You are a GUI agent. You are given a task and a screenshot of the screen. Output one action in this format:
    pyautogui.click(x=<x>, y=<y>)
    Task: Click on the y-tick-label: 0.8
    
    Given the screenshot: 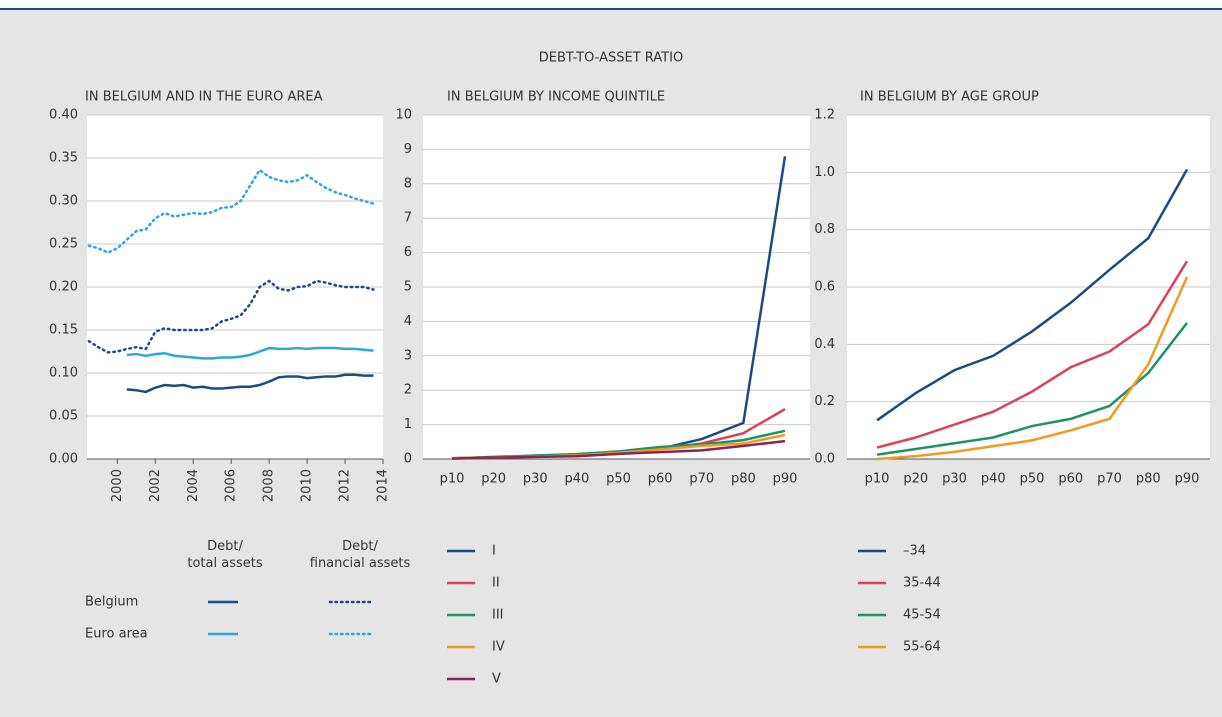 What is the action you would take?
    pyautogui.click(x=824, y=229)
    